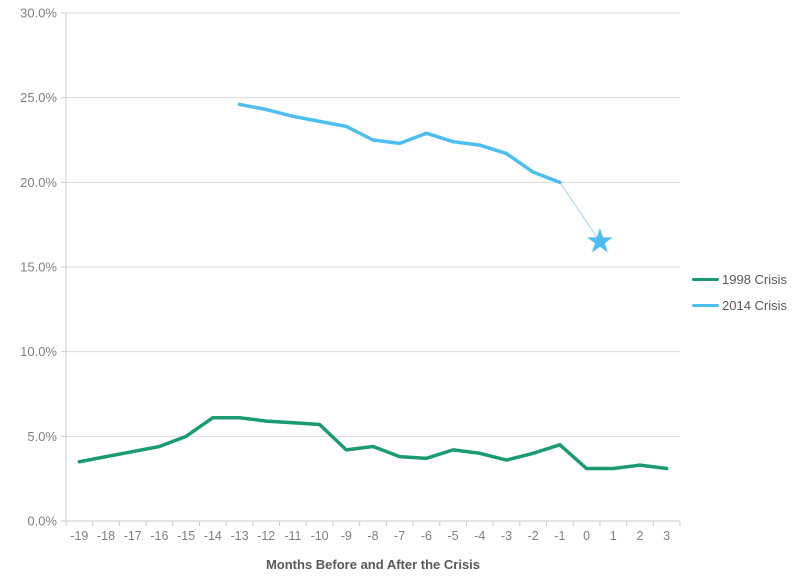 The image size is (800, 587). I want to click on y-axis-label: 30.0%, so click(38, 13).